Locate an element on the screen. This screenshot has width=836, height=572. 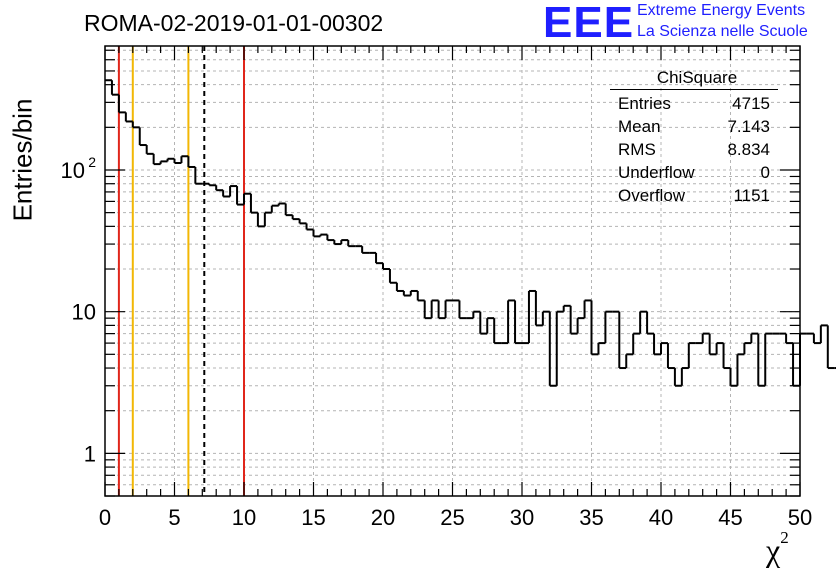
x-tick-label: 5 is located at coordinates (174, 517).